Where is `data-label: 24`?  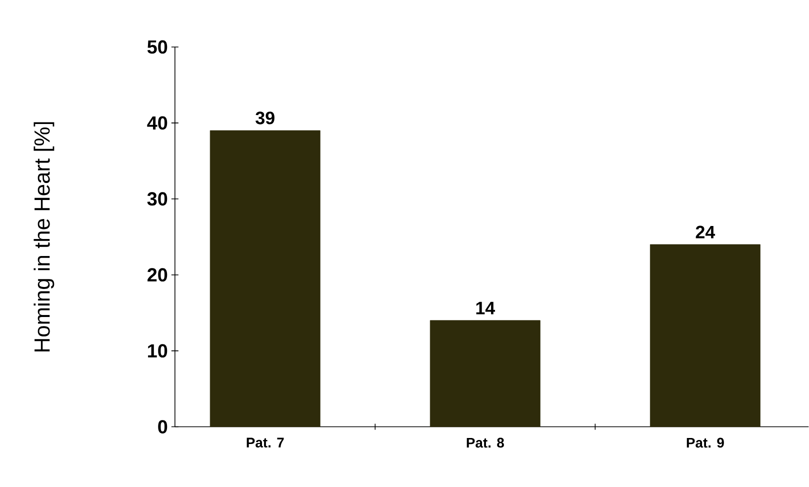 data-label: 24 is located at coordinates (706, 232).